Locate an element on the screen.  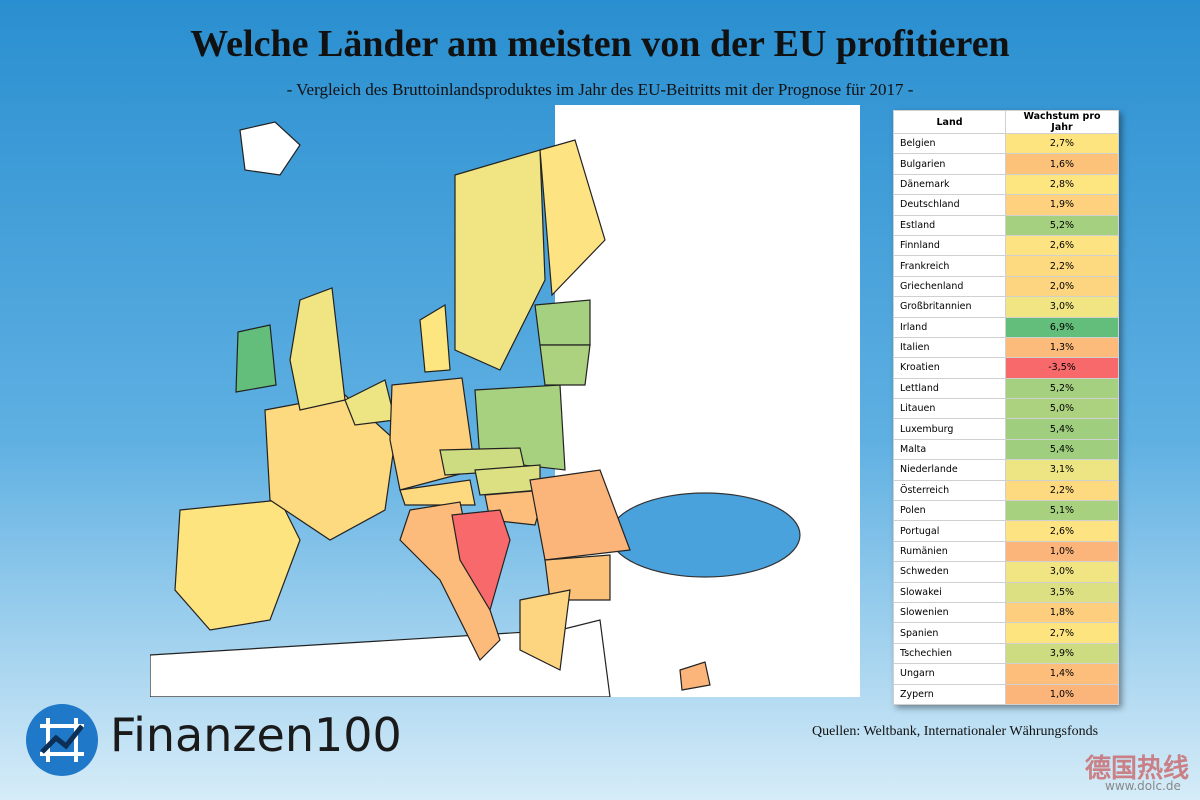
table-row: Rumänien 1,0% is located at coordinates (1006, 551).